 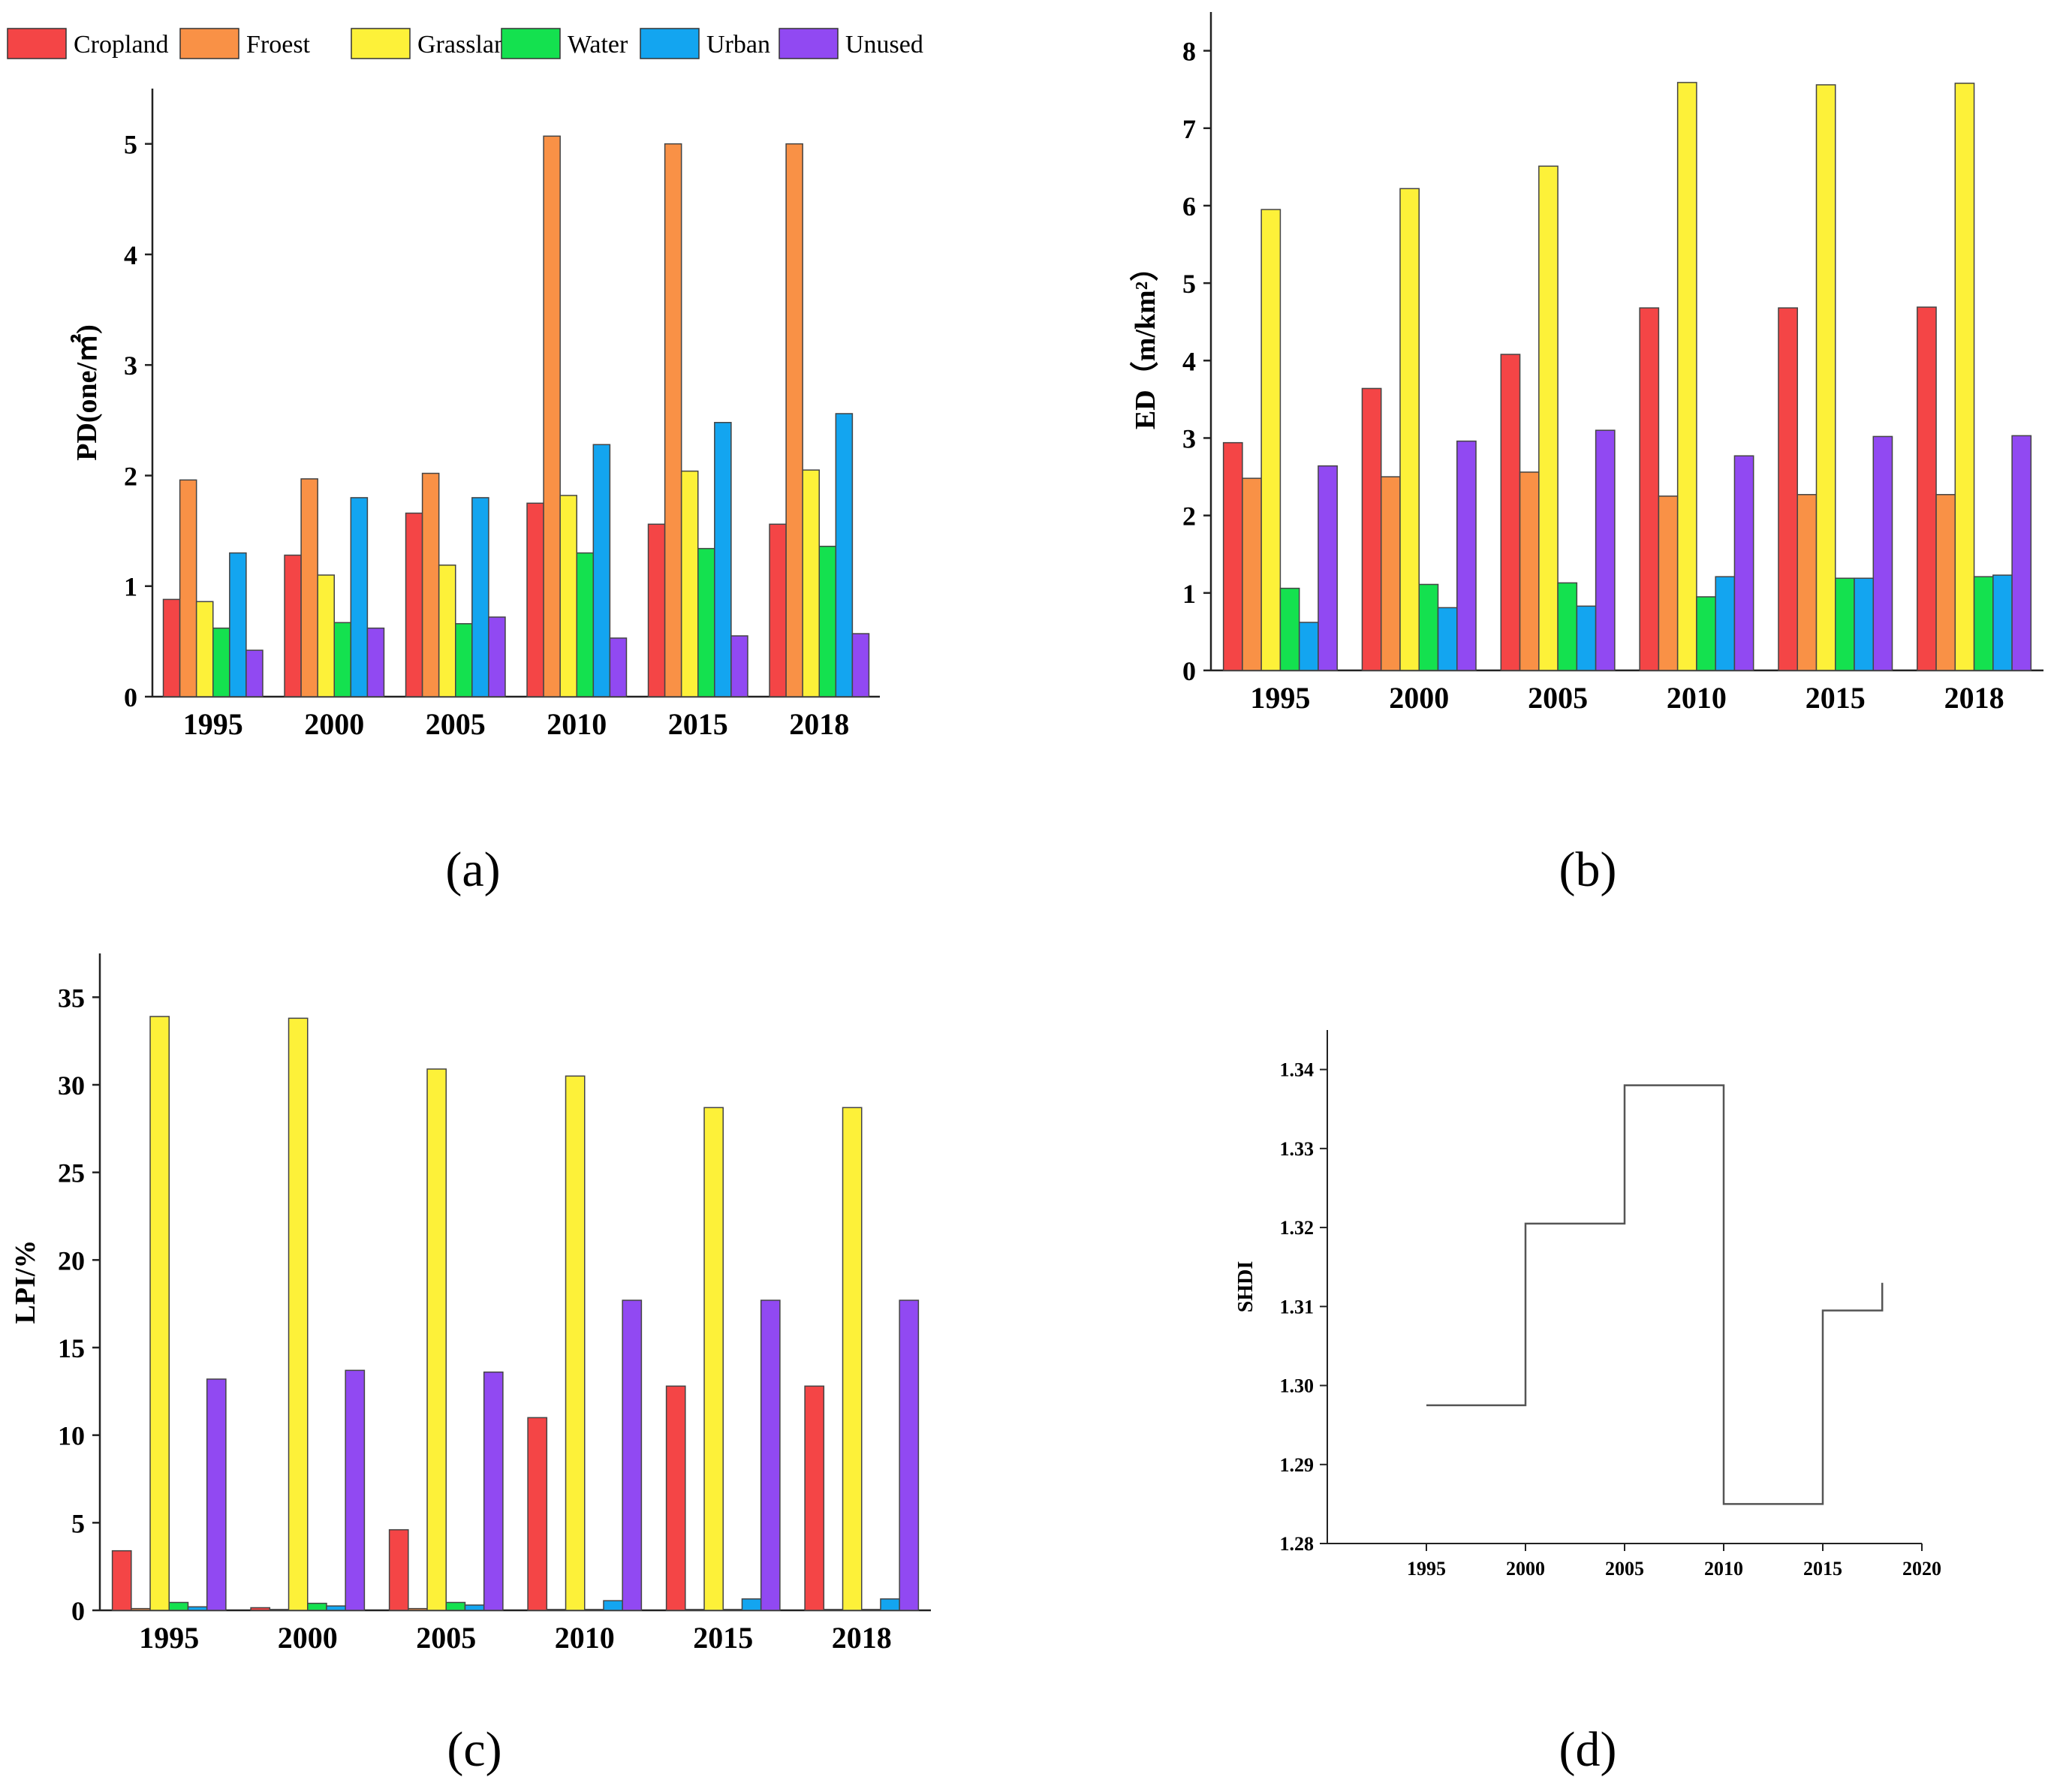 What do you see at coordinates (475, 1607) in the screenshot?
I see `bar-urban-2005` at bounding box center [475, 1607].